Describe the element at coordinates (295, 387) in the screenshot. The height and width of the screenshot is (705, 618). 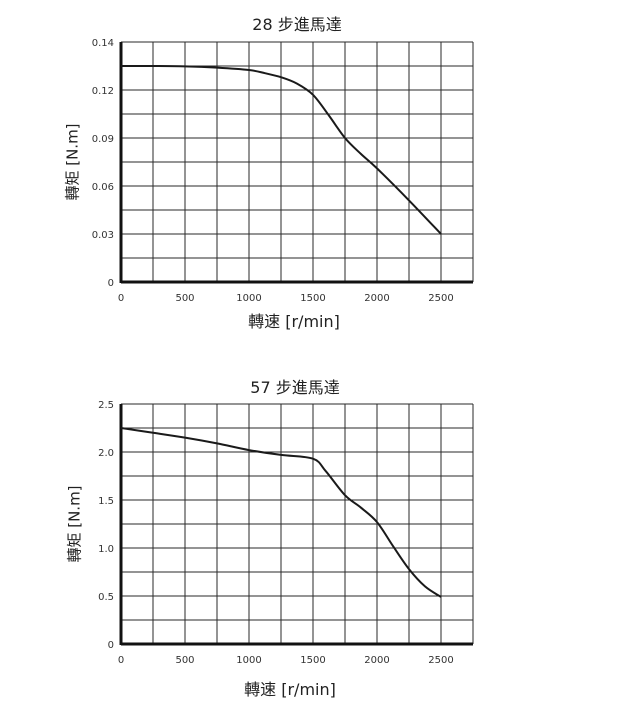
I see `chart-title: 57 步進馬達` at that location.